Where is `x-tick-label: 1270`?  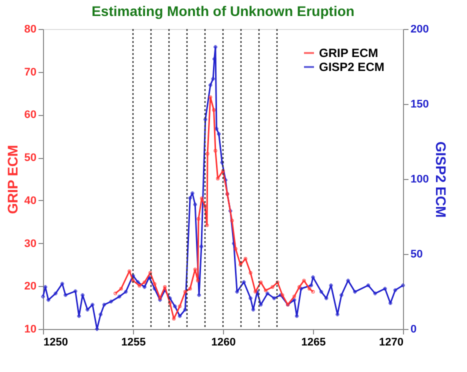 x-tick-label: 1270 is located at coordinates (391, 342).